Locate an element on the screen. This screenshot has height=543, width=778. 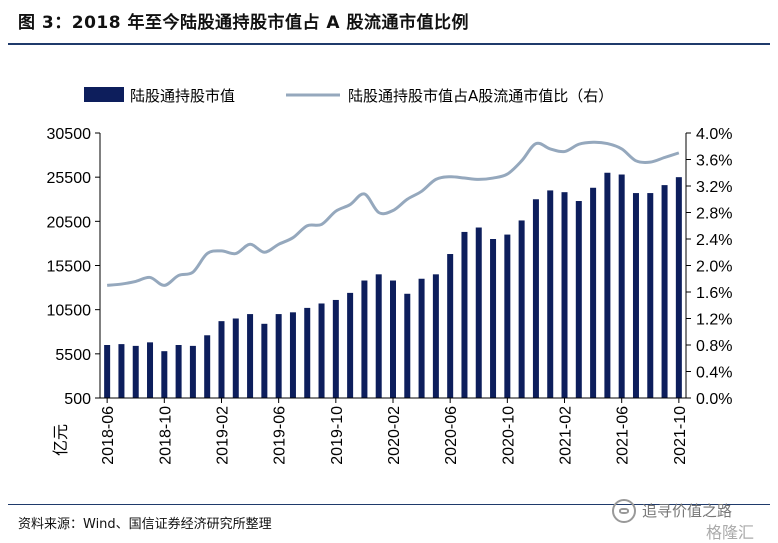
x-tick-label: 2018-06 is located at coordinates (108, 435).